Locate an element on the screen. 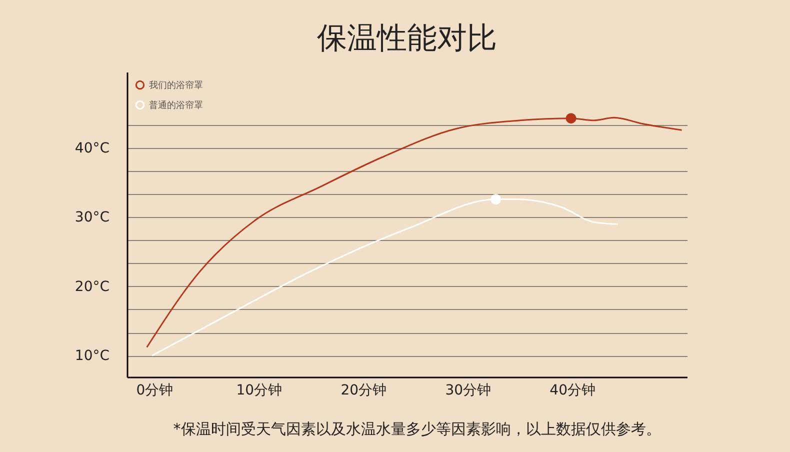 The image size is (790, 452). legend-label: 我们的浴帘罩 is located at coordinates (176, 85).